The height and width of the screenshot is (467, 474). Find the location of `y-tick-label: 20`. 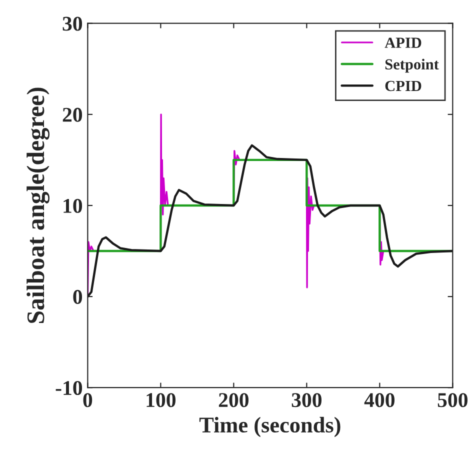

y-tick-label: 20 is located at coordinates (72, 115).